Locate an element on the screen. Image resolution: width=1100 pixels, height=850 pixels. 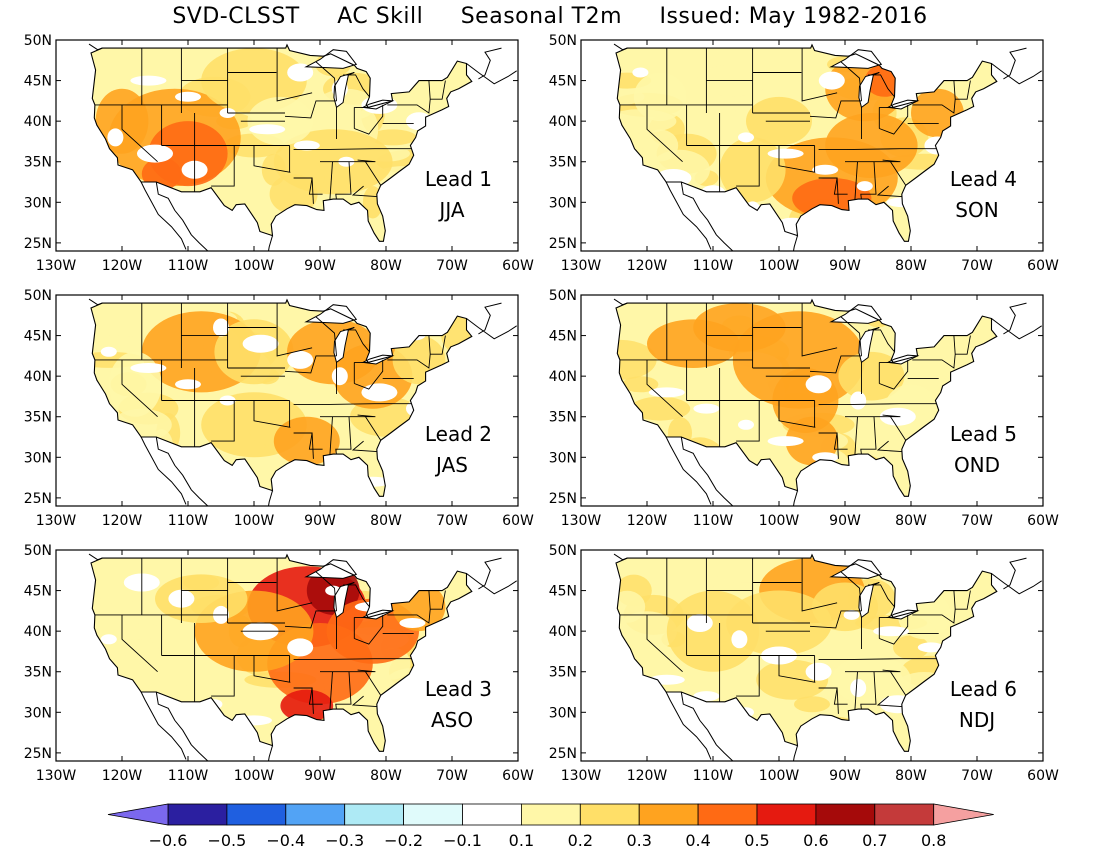
lead-label: Lead 2 is located at coordinates (458, 434).